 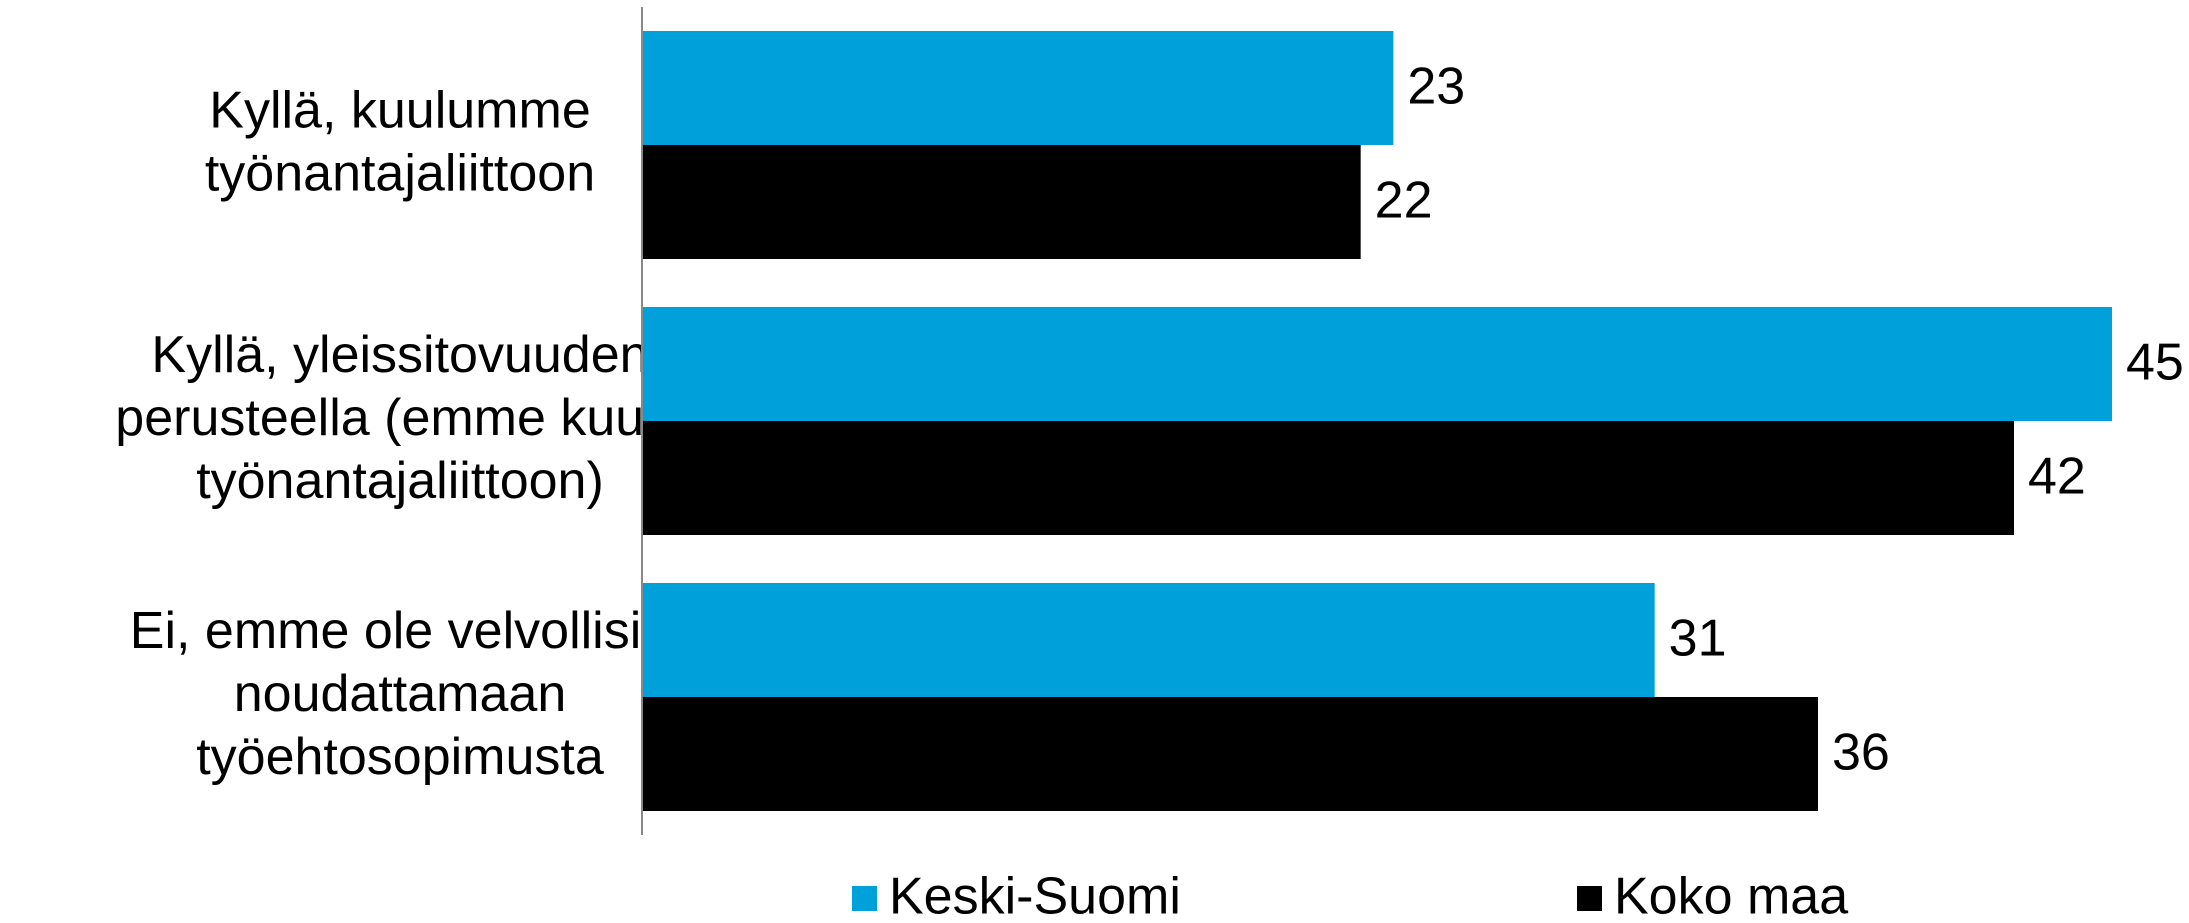 I want to click on category-label-line: noudattamaan, so click(x=400, y=694).